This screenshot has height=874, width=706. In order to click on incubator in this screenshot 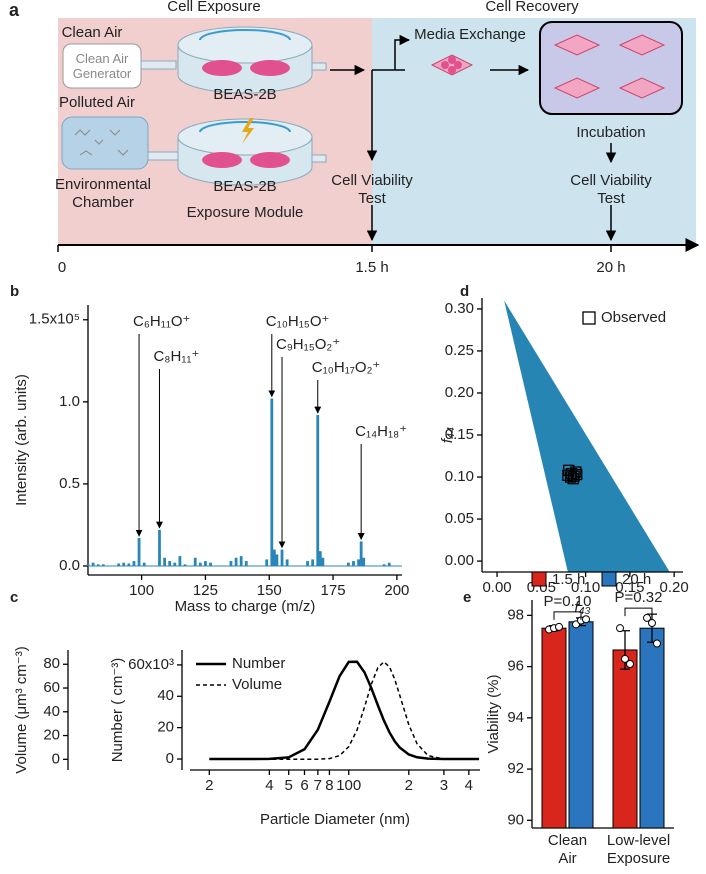, I will do `click(611, 68)`.